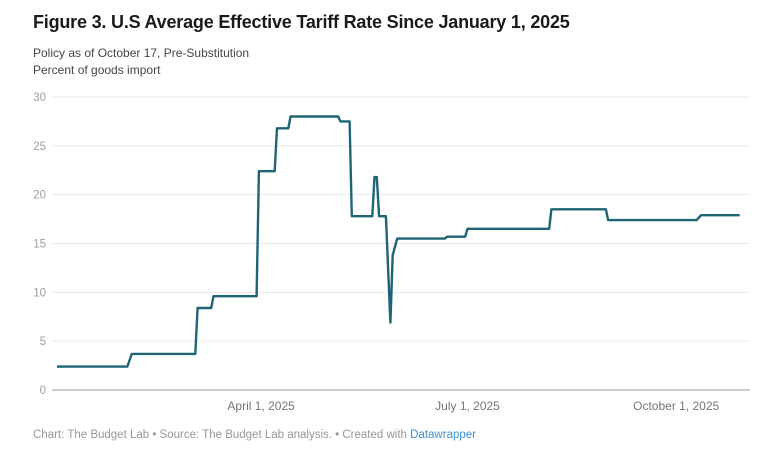 The width and height of the screenshot is (780, 460). Describe the element at coordinates (261, 406) in the screenshot. I see `x-tick-label: April 1, 2025` at that location.